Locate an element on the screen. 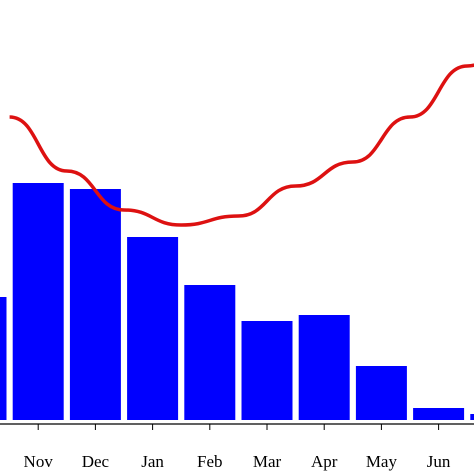 This screenshot has height=474, width=474. x-tick-label-dec: Dec is located at coordinates (96, 461).